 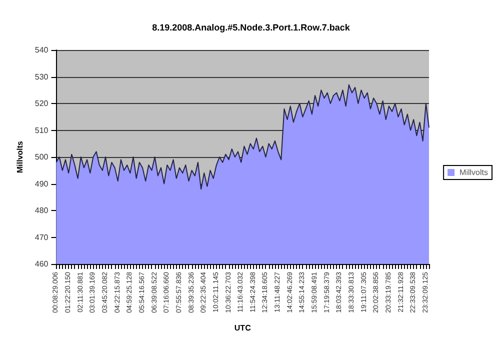 I want to click on y-tick-label: 460, so click(x=41, y=264).